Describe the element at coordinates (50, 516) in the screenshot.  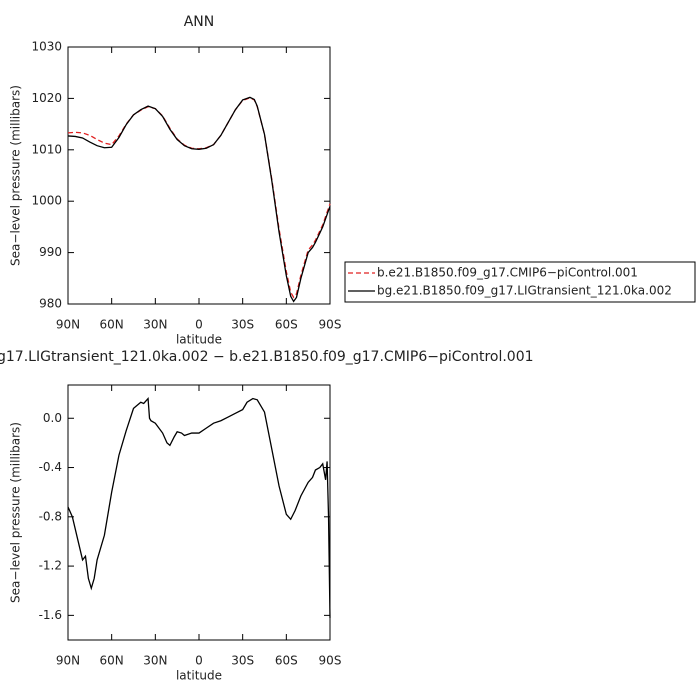
I see `y-tick-label: -0.8` at that location.